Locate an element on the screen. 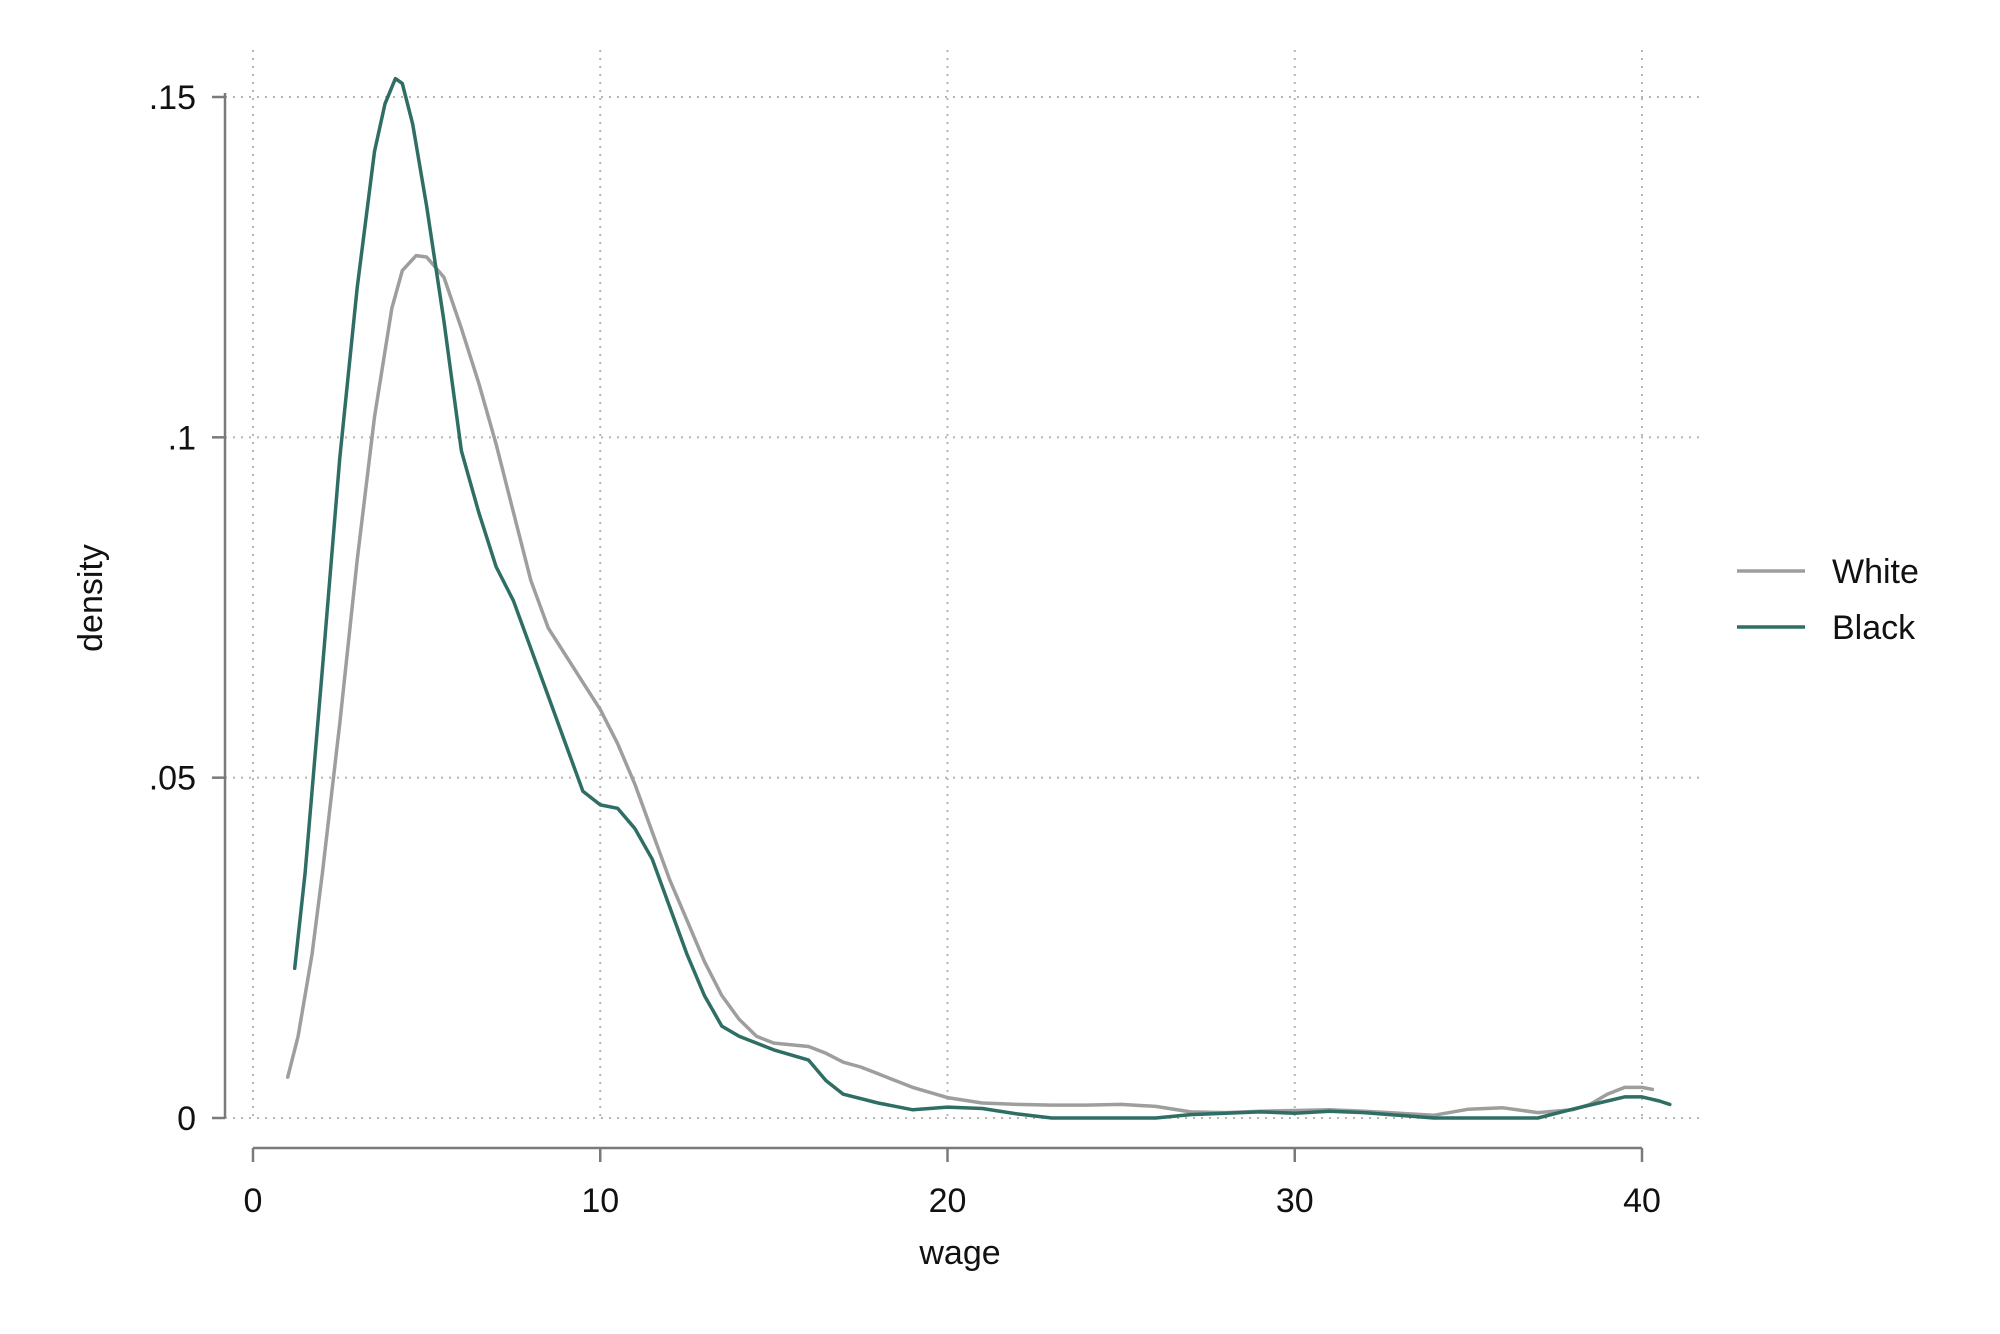 The width and height of the screenshot is (2000, 1334). legend-label-black: Black is located at coordinates (1874, 628).